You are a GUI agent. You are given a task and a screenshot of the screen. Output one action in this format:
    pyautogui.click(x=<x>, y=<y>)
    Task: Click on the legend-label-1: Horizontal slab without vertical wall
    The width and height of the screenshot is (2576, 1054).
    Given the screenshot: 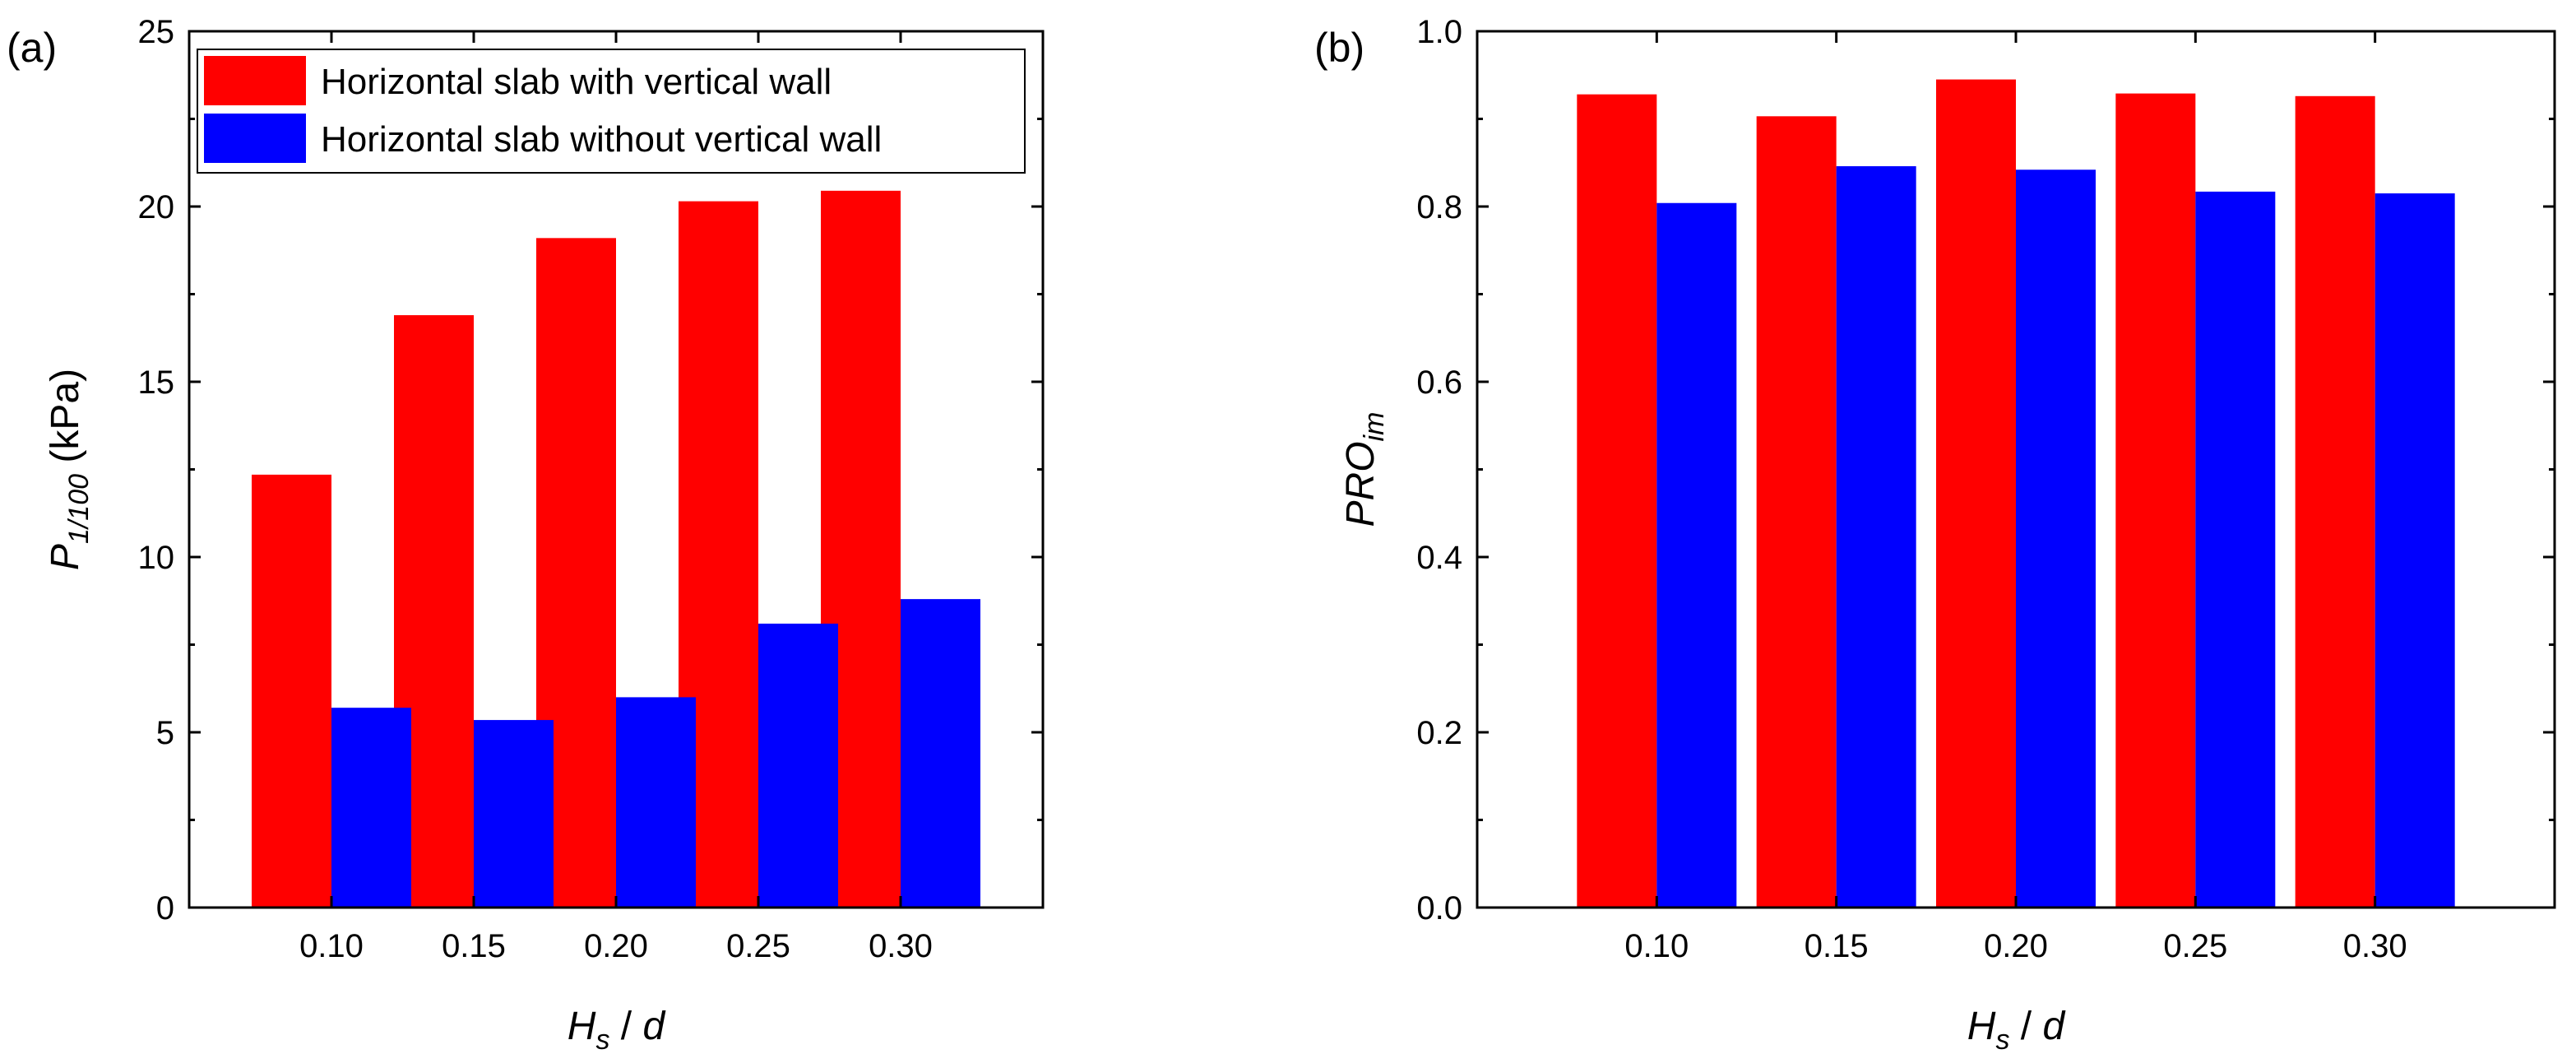 What is the action you would take?
    pyautogui.click(x=601, y=139)
    